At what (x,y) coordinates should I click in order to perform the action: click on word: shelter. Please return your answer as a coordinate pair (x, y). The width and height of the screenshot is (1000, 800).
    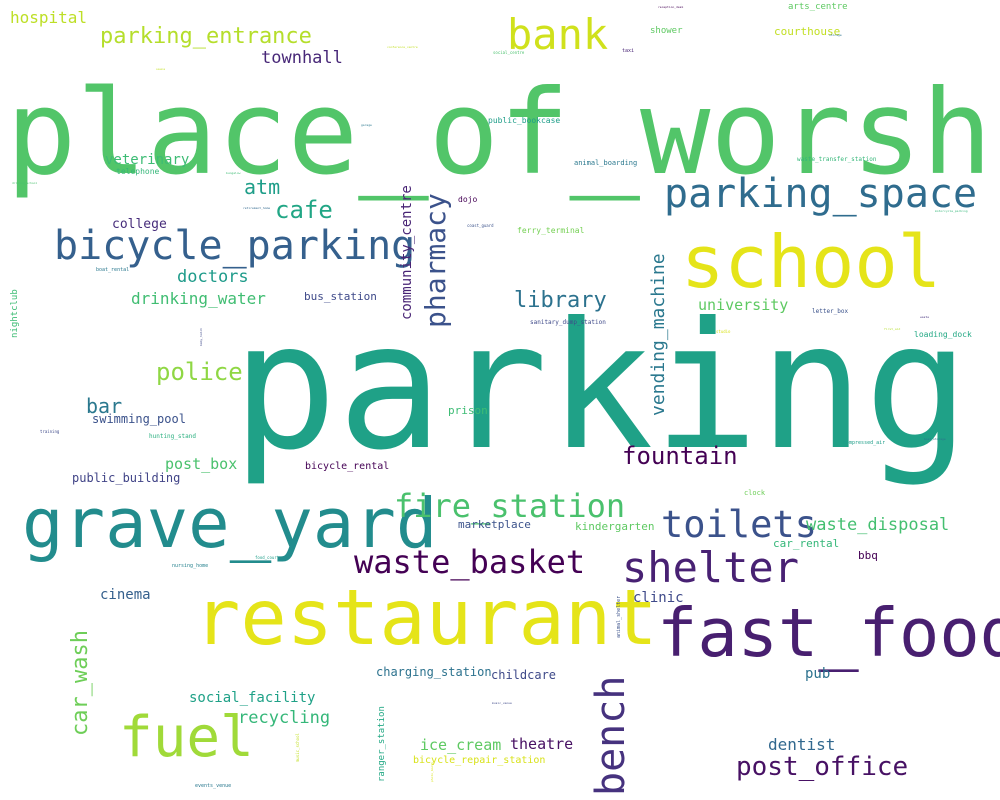
    Looking at the image, I should click on (711, 567).